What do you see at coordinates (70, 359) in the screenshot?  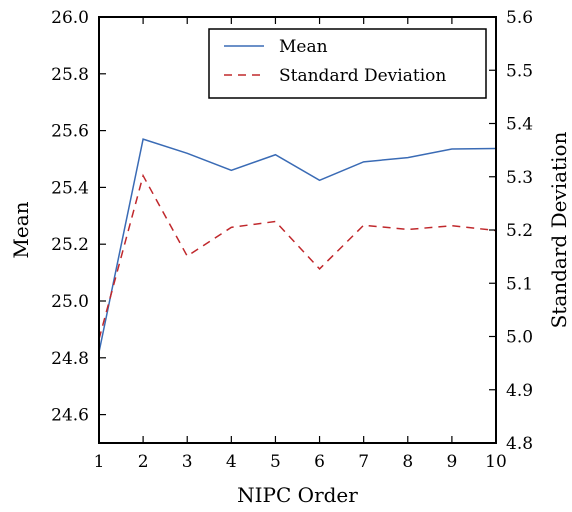 I see `y-left-tick-label: 24.8` at bounding box center [70, 359].